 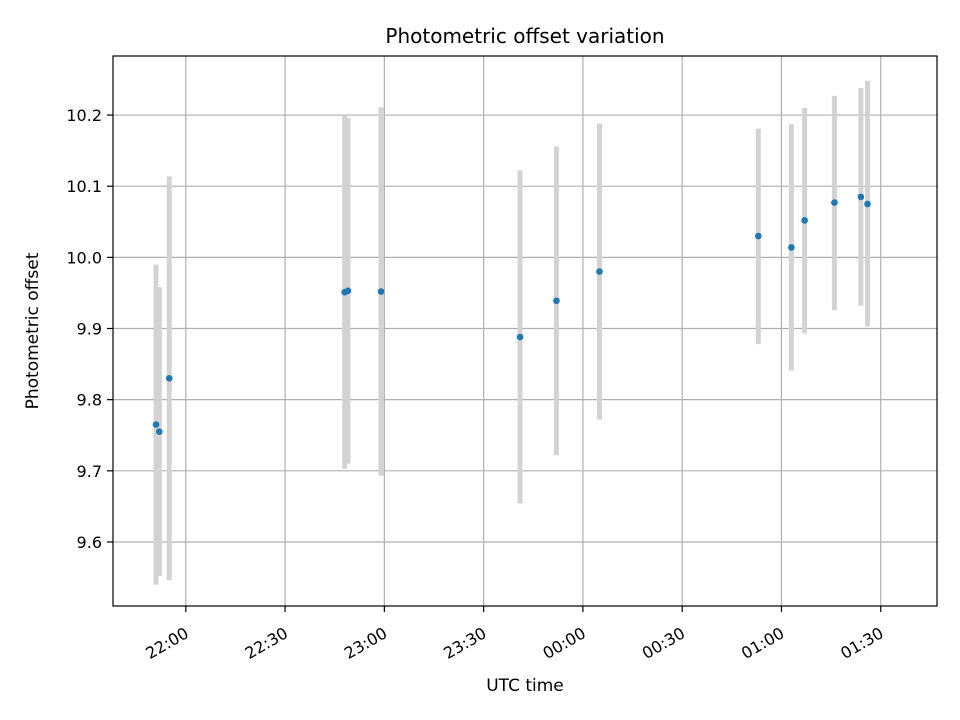 I want to click on x-tick-label: 22:30, so click(x=266, y=643).